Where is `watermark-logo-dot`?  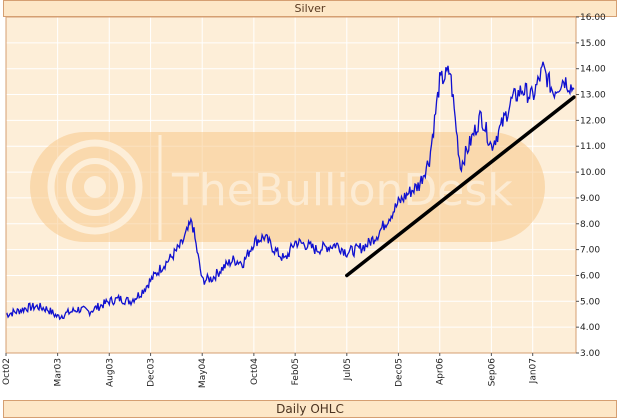
watermark-logo-dot is located at coordinates (95, 187).